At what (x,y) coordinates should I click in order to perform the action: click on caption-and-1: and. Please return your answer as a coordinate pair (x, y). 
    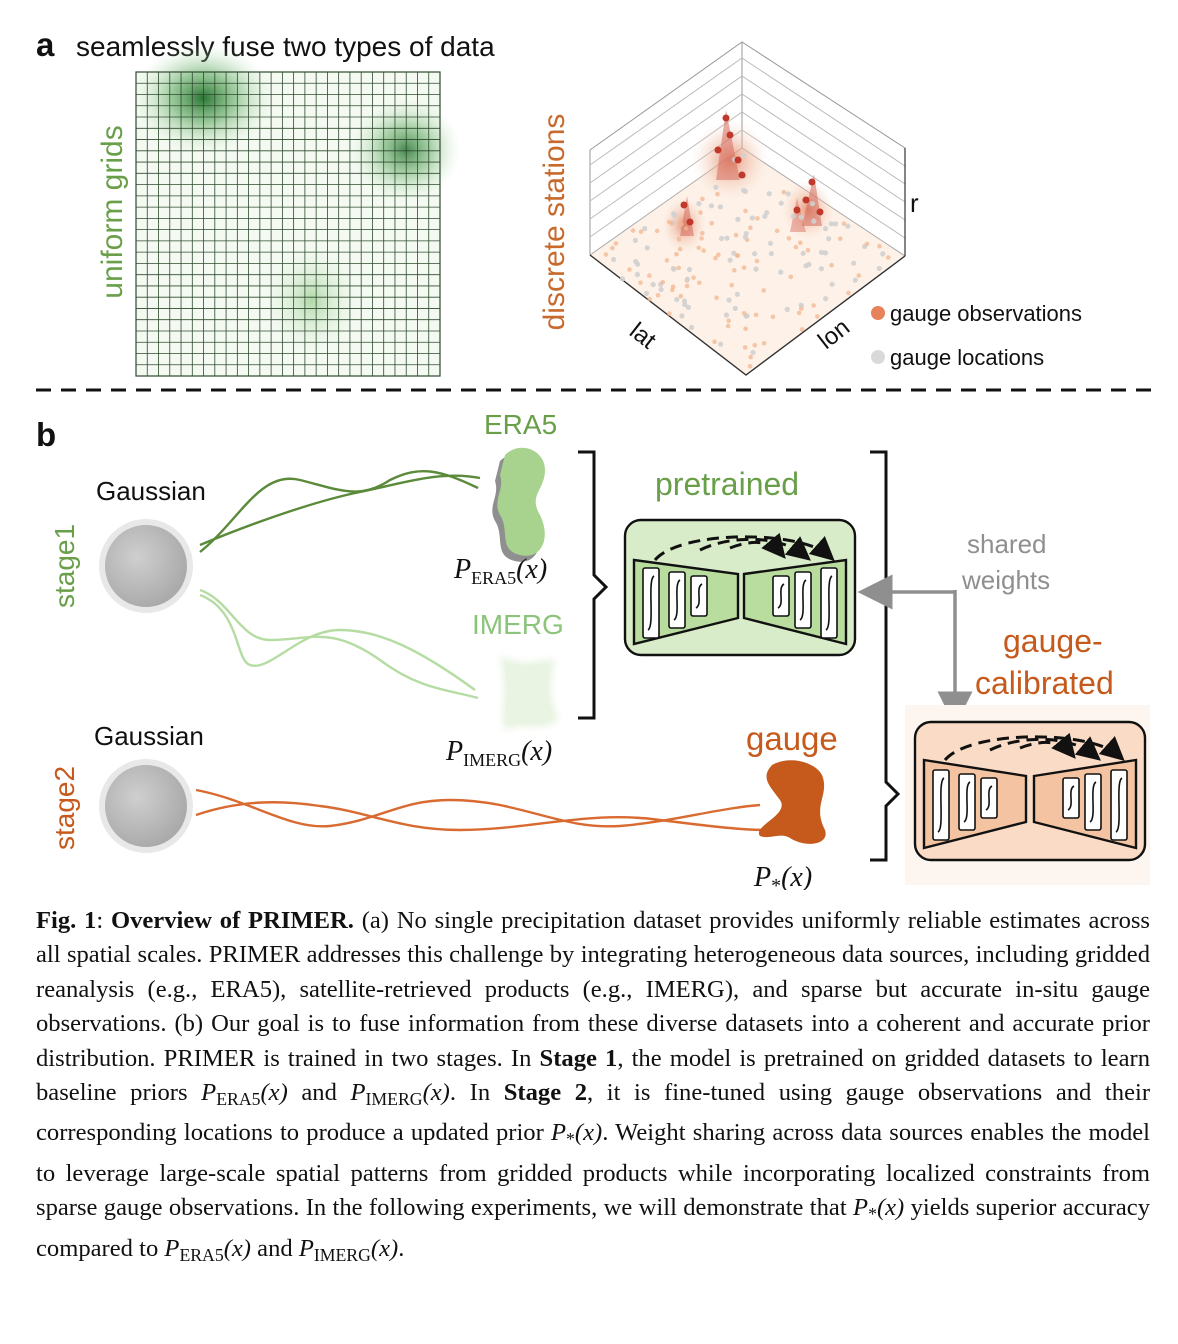
    Looking at the image, I should click on (319, 1093).